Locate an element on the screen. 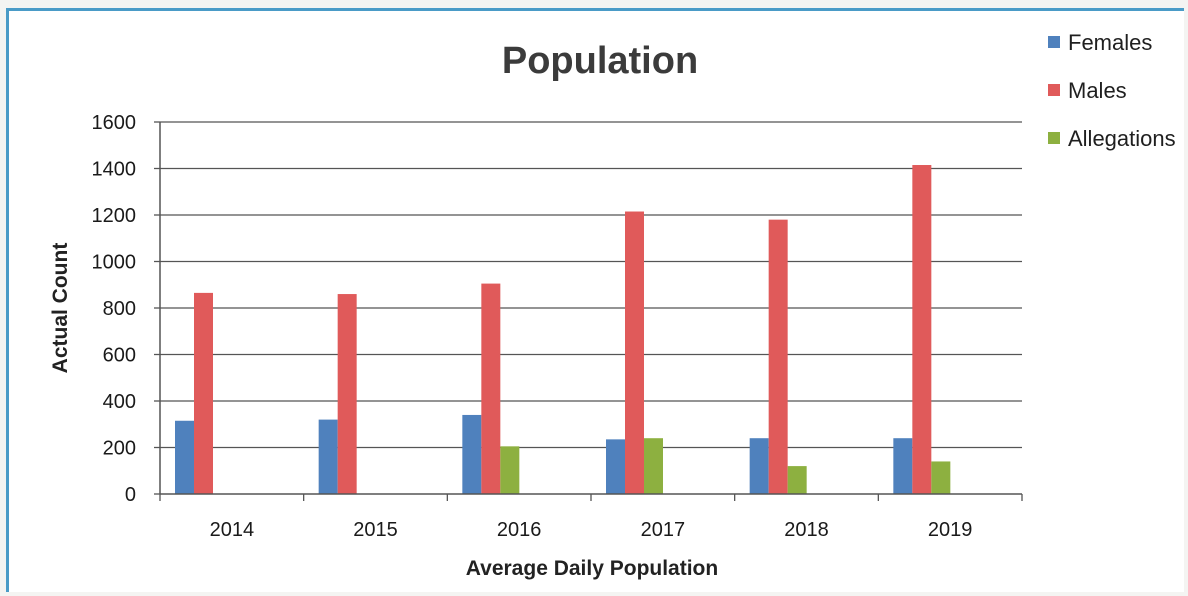 Image resolution: width=1188 pixels, height=596 pixels. y-tick-label: 1000 is located at coordinates (114, 263).